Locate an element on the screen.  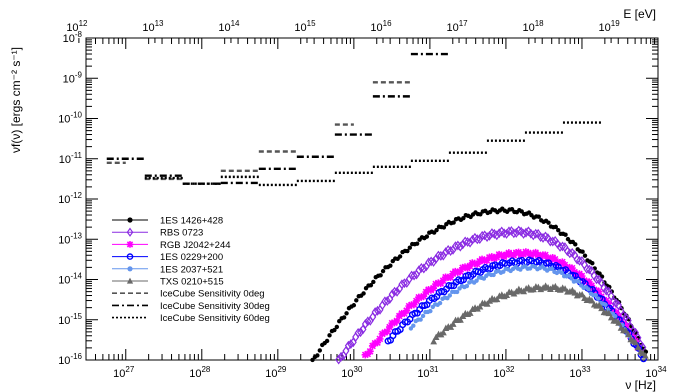
x-tick-label: 1029 is located at coordinates (276, 372).